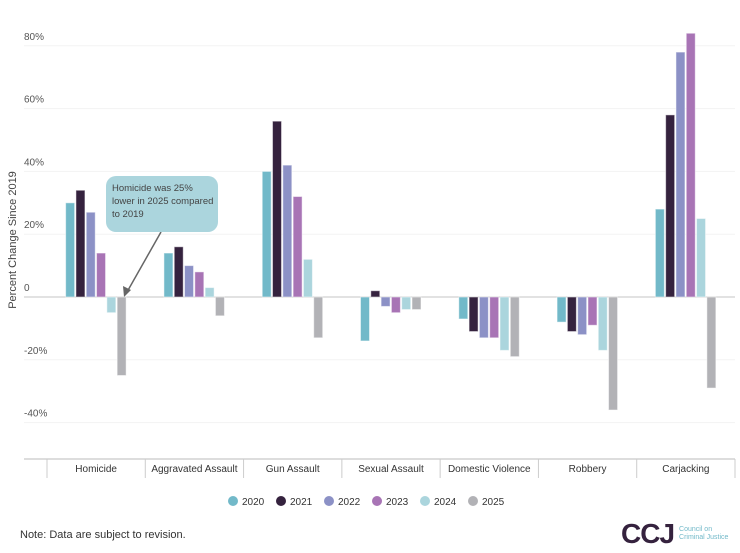  Describe the element at coordinates (34, 37) in the screenshot. I see `y-tick-label: 80%` at that location.